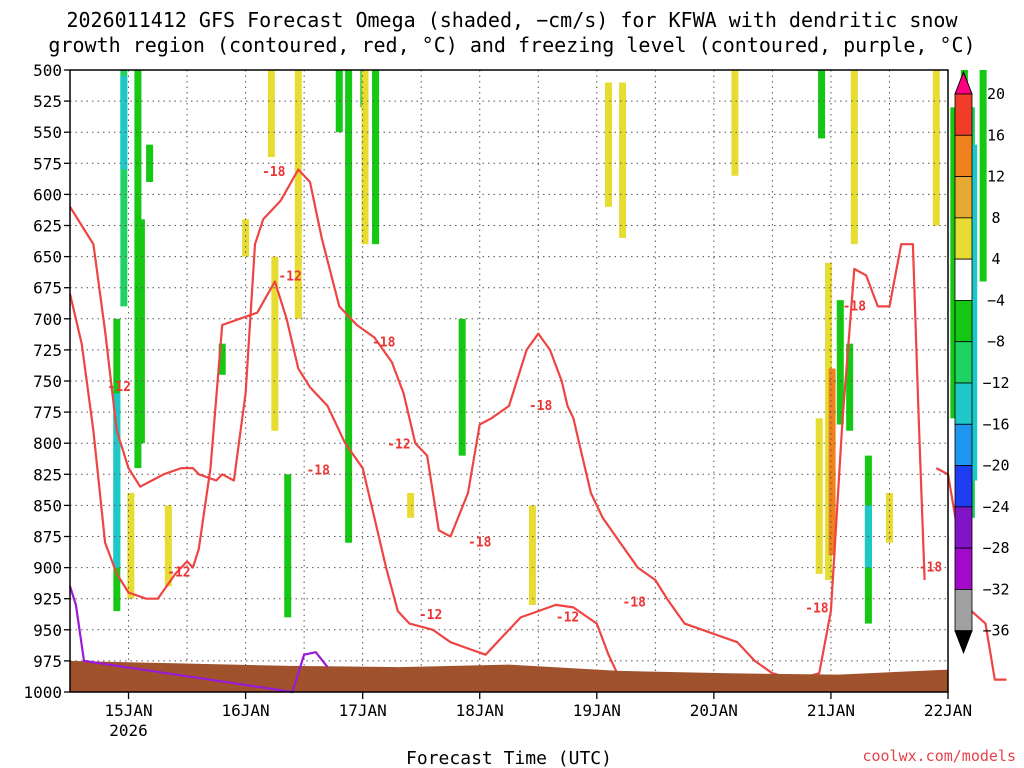  What do you see at coordinates (47, 505) in the screenshot?
I see `y-tick-label: 850` at bounding box center [47, 505].